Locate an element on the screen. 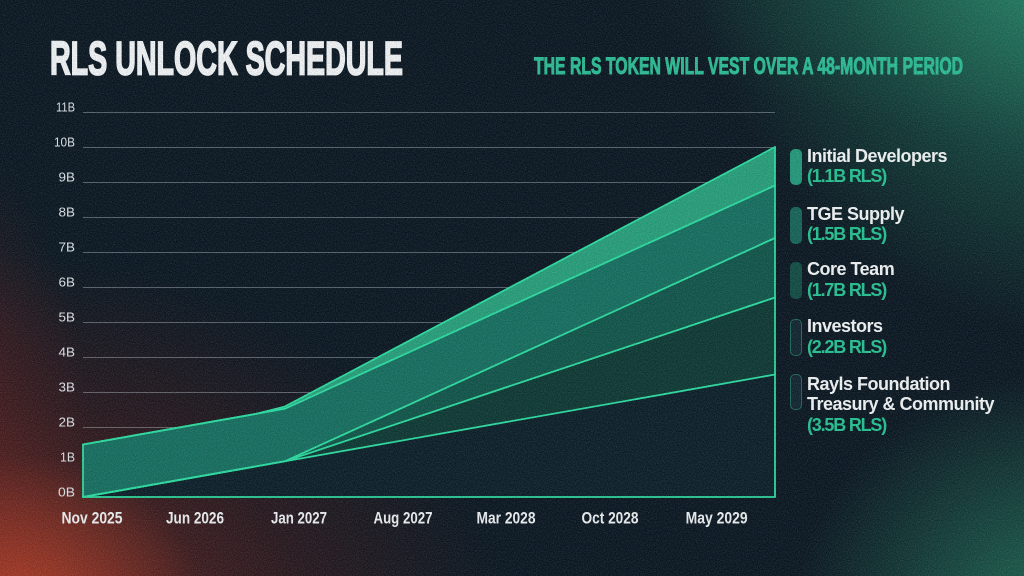 This screenshot has width=1024, height=576. svg-text: RLS UNLOCK SCHEDULE is located at coordinates (226, 59).